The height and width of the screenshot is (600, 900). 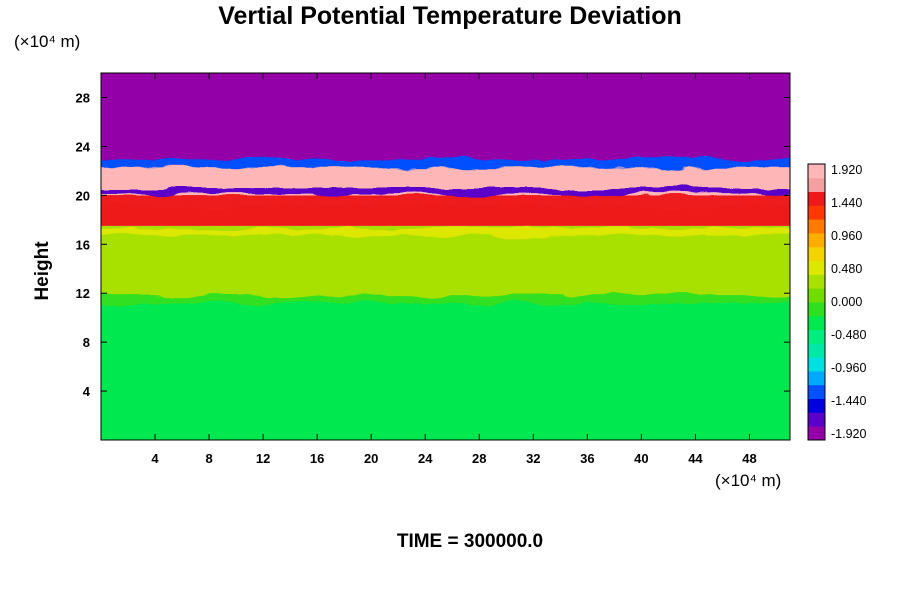 What do you see at coordinates (263, 458) in the screenshot?
I see `x-tick-label: 12` at bounding box center [263, 458].